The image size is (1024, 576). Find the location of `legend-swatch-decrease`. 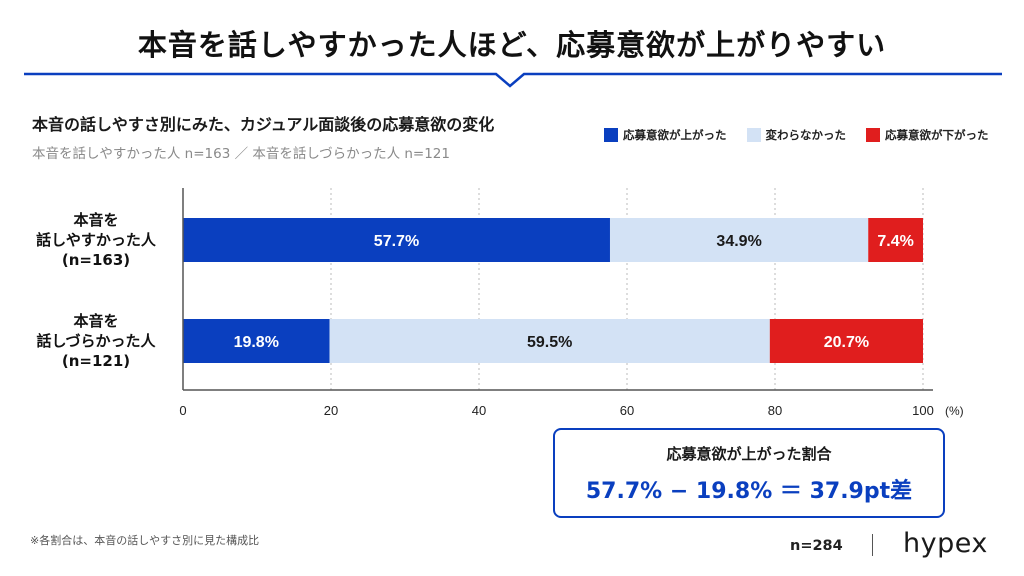

legend-swatch-decrease is located at coordinates (873, 135).